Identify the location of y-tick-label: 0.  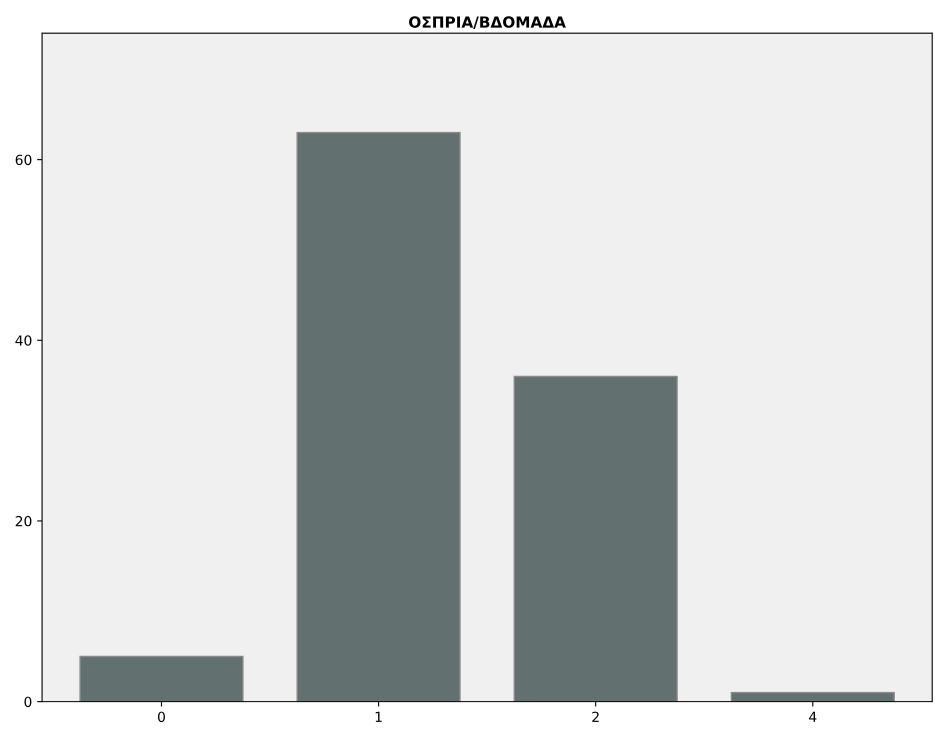
(28, 702).